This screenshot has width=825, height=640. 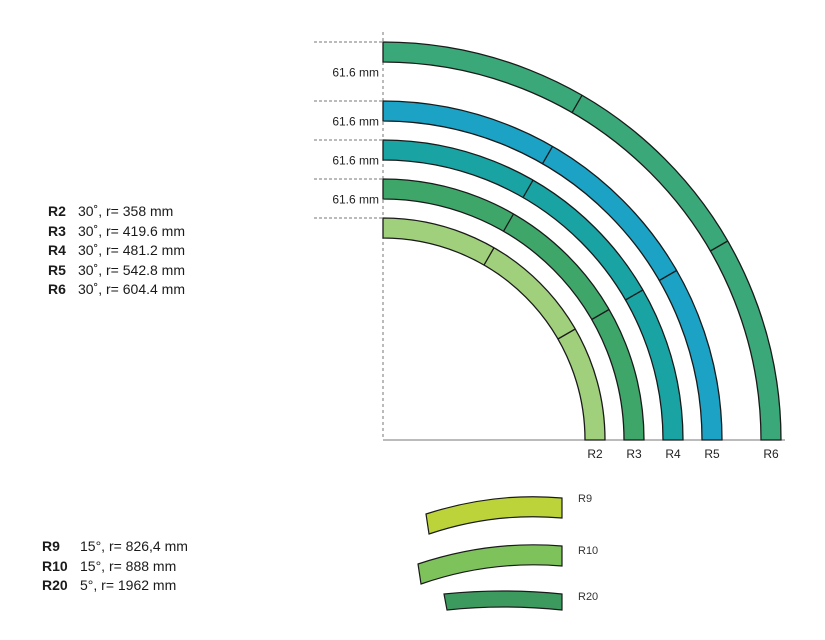 I want to click on legend-code: R6, so click(x=57, y=289).